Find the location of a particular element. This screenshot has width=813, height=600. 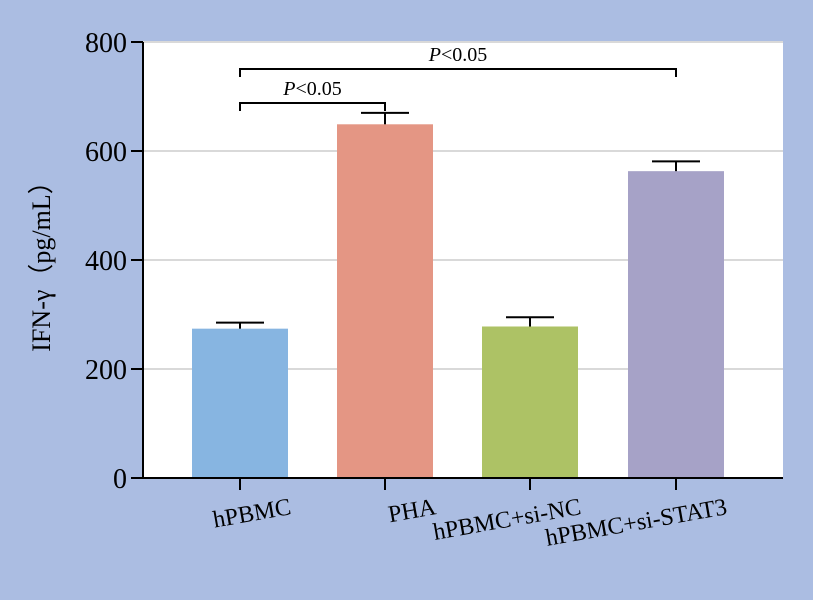

y-tick-labels: 0 200 400 600 800 is located at coordinates (106, 261).